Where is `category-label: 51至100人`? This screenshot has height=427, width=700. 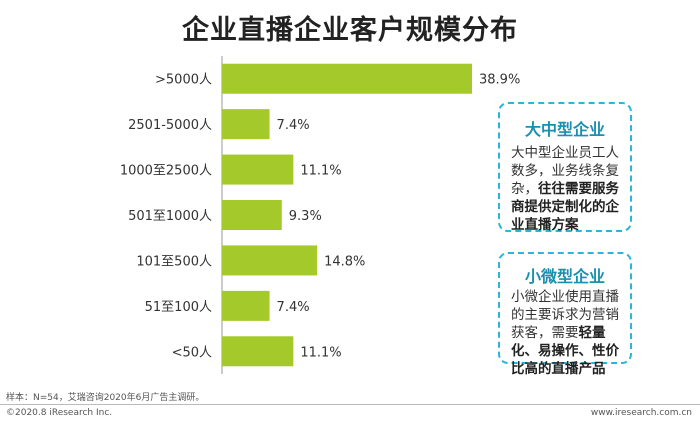
category-label: 51至100人 is located at coordinates (178, 307).